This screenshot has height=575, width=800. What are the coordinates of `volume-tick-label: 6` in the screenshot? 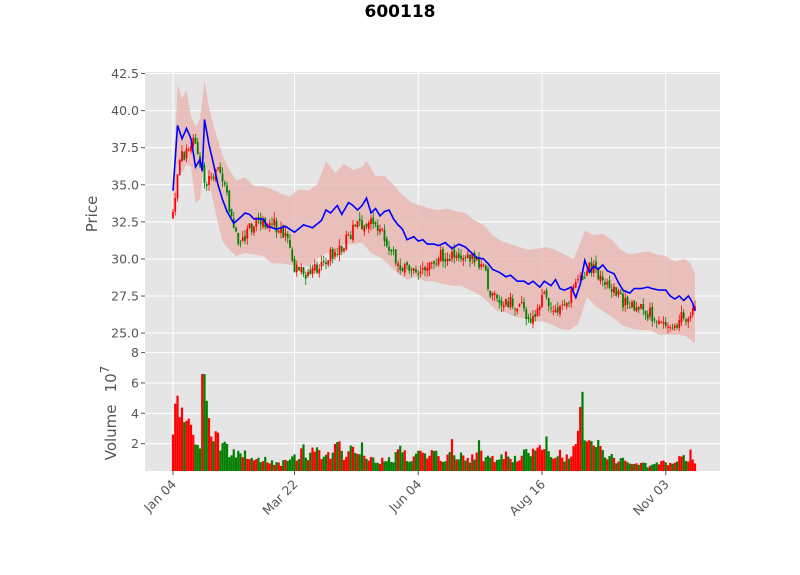 It's located at (135, 382).